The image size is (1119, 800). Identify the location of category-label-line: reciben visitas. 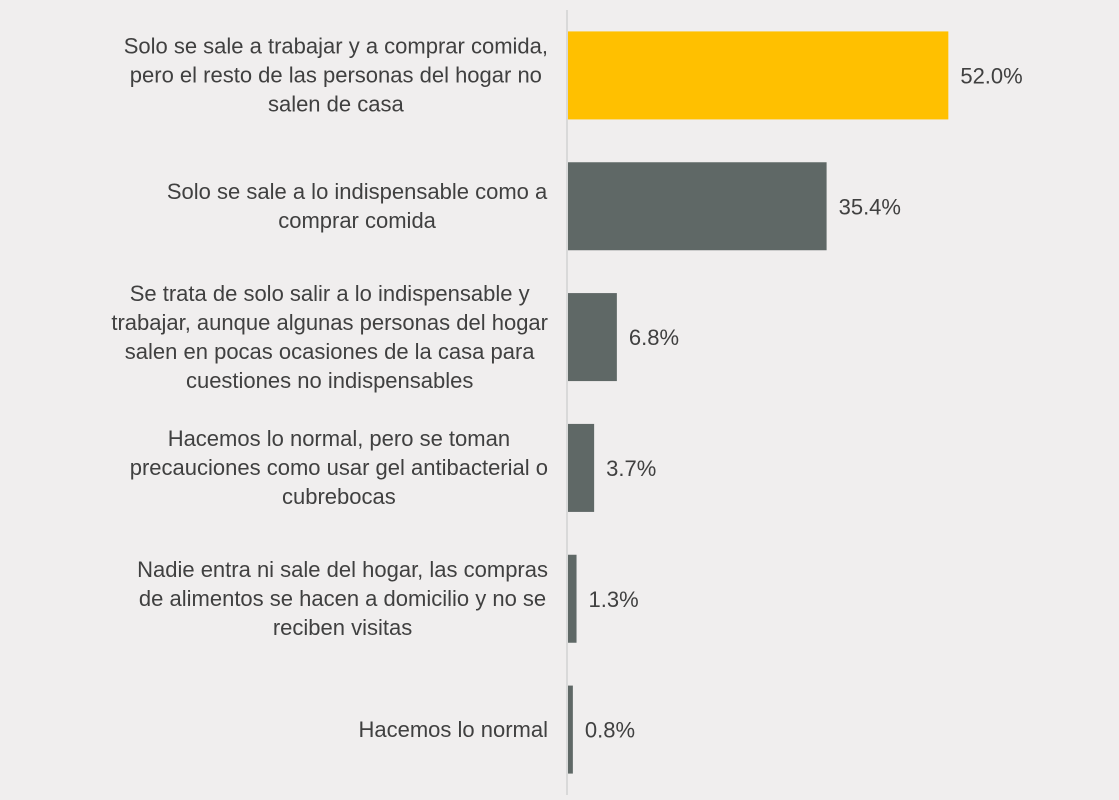
(342, 627).